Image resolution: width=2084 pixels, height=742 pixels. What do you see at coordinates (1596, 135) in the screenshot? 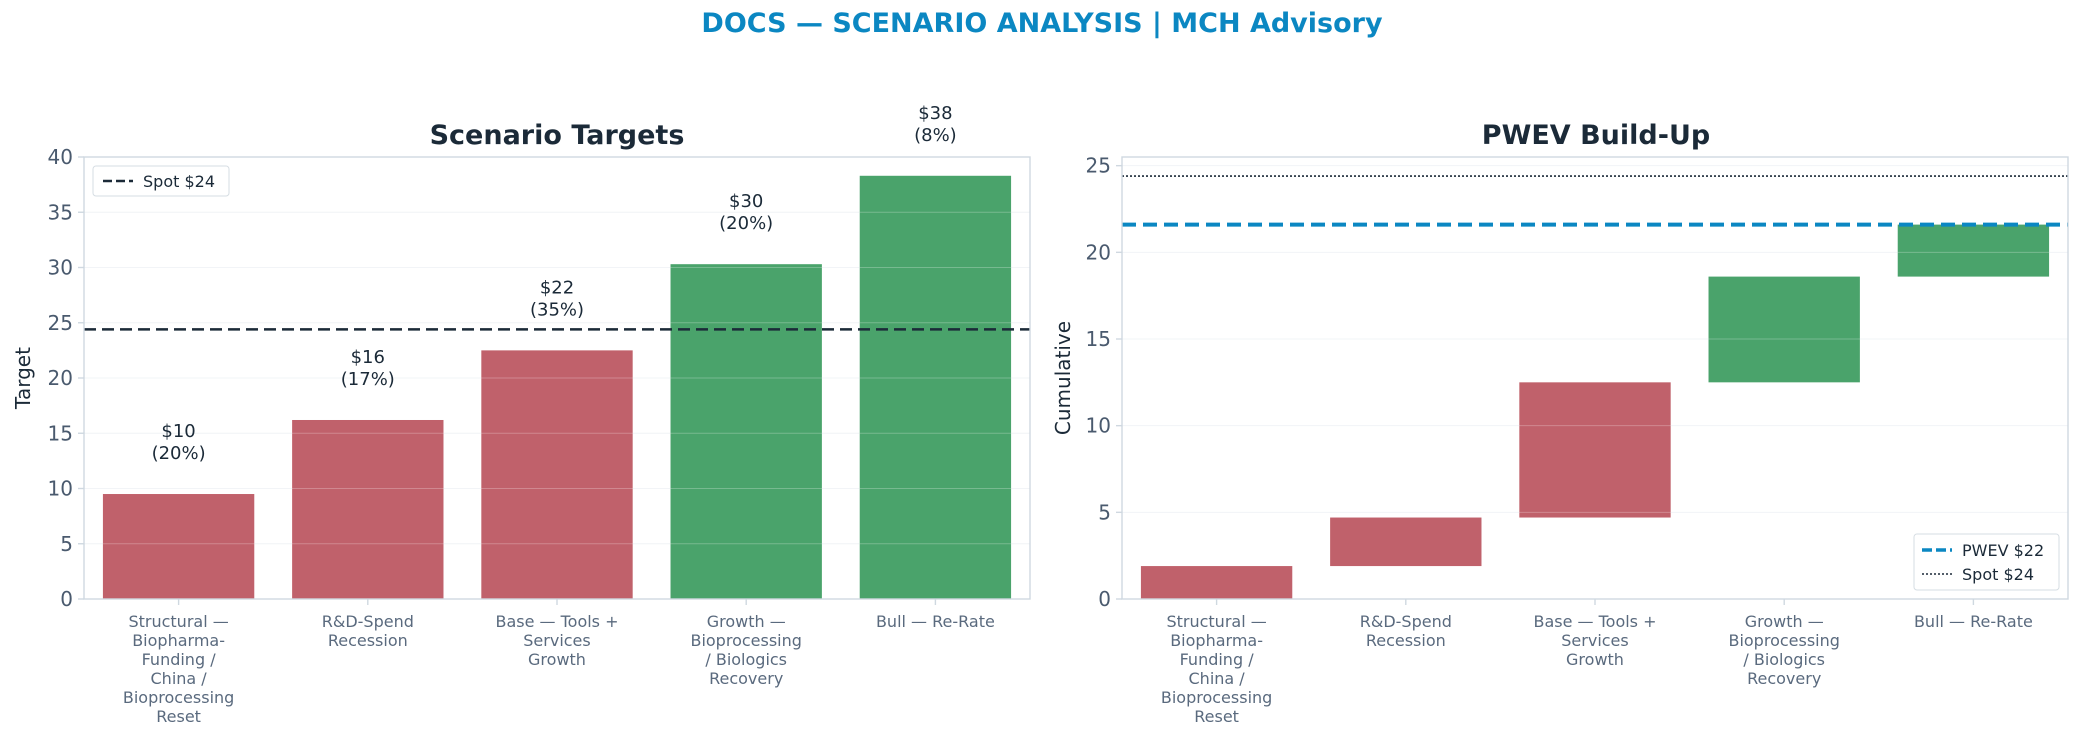
I see `pwev-chart-title: PWEV Build-Up` at bounding box center [1596, 135].